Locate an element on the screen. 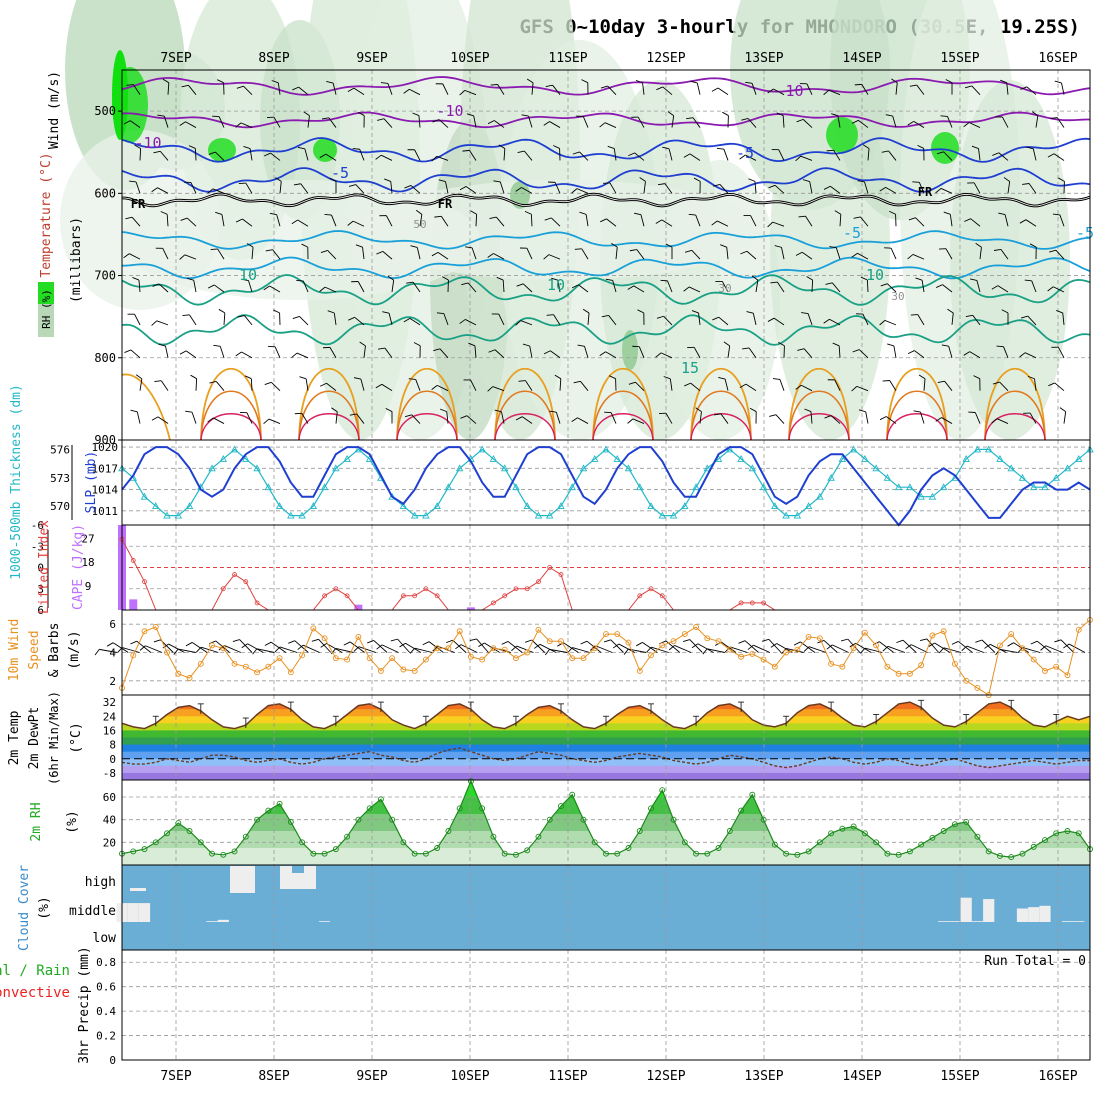 The width and height of the screenshot is (1100, 1100). ylabel-slp: SLP (mb) is located at coordinates (91, 482).